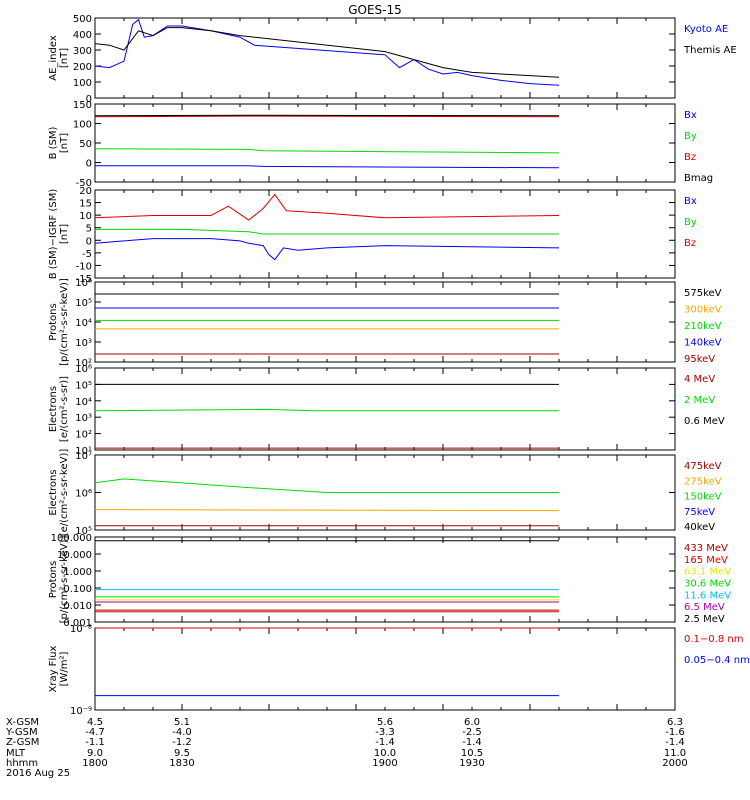 This screenshot has width=750, height=800. Describe the element at coordinates (21, 732) in the screenshot. I see `footer-row-label: Y-GSM` at that location.